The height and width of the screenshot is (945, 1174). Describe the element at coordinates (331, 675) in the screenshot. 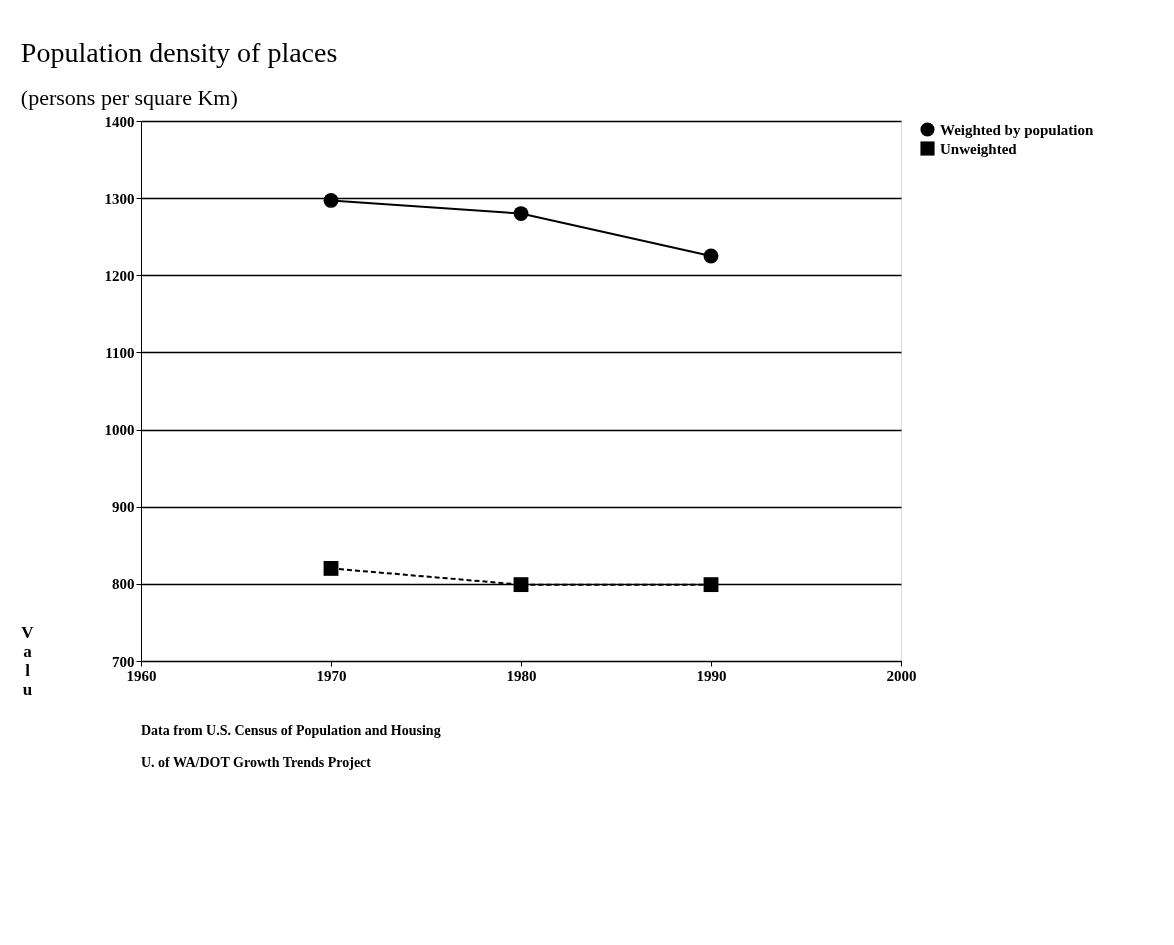

I see `x-tick-label: 1970` at that location.